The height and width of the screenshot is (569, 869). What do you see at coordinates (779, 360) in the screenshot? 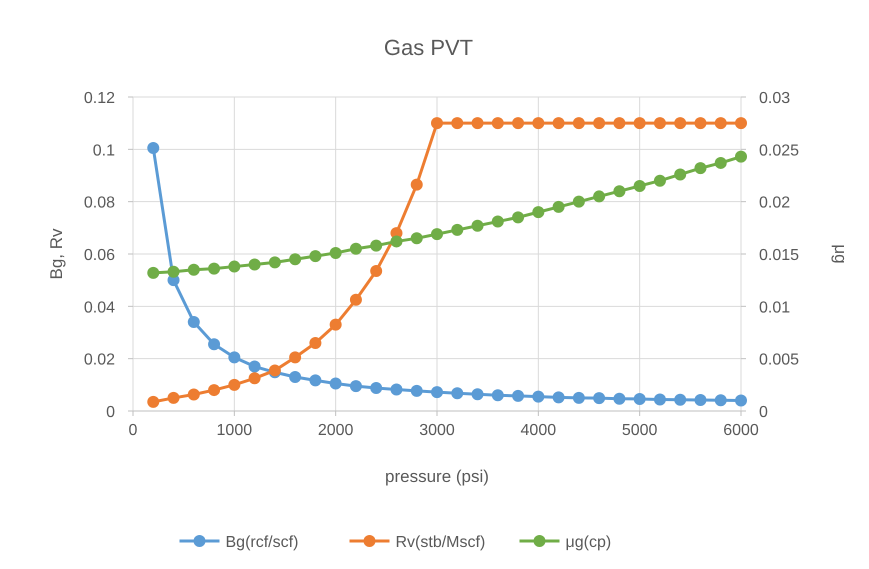
I see `y2-tick-label: 0.005` at bounding box center [779, 360].